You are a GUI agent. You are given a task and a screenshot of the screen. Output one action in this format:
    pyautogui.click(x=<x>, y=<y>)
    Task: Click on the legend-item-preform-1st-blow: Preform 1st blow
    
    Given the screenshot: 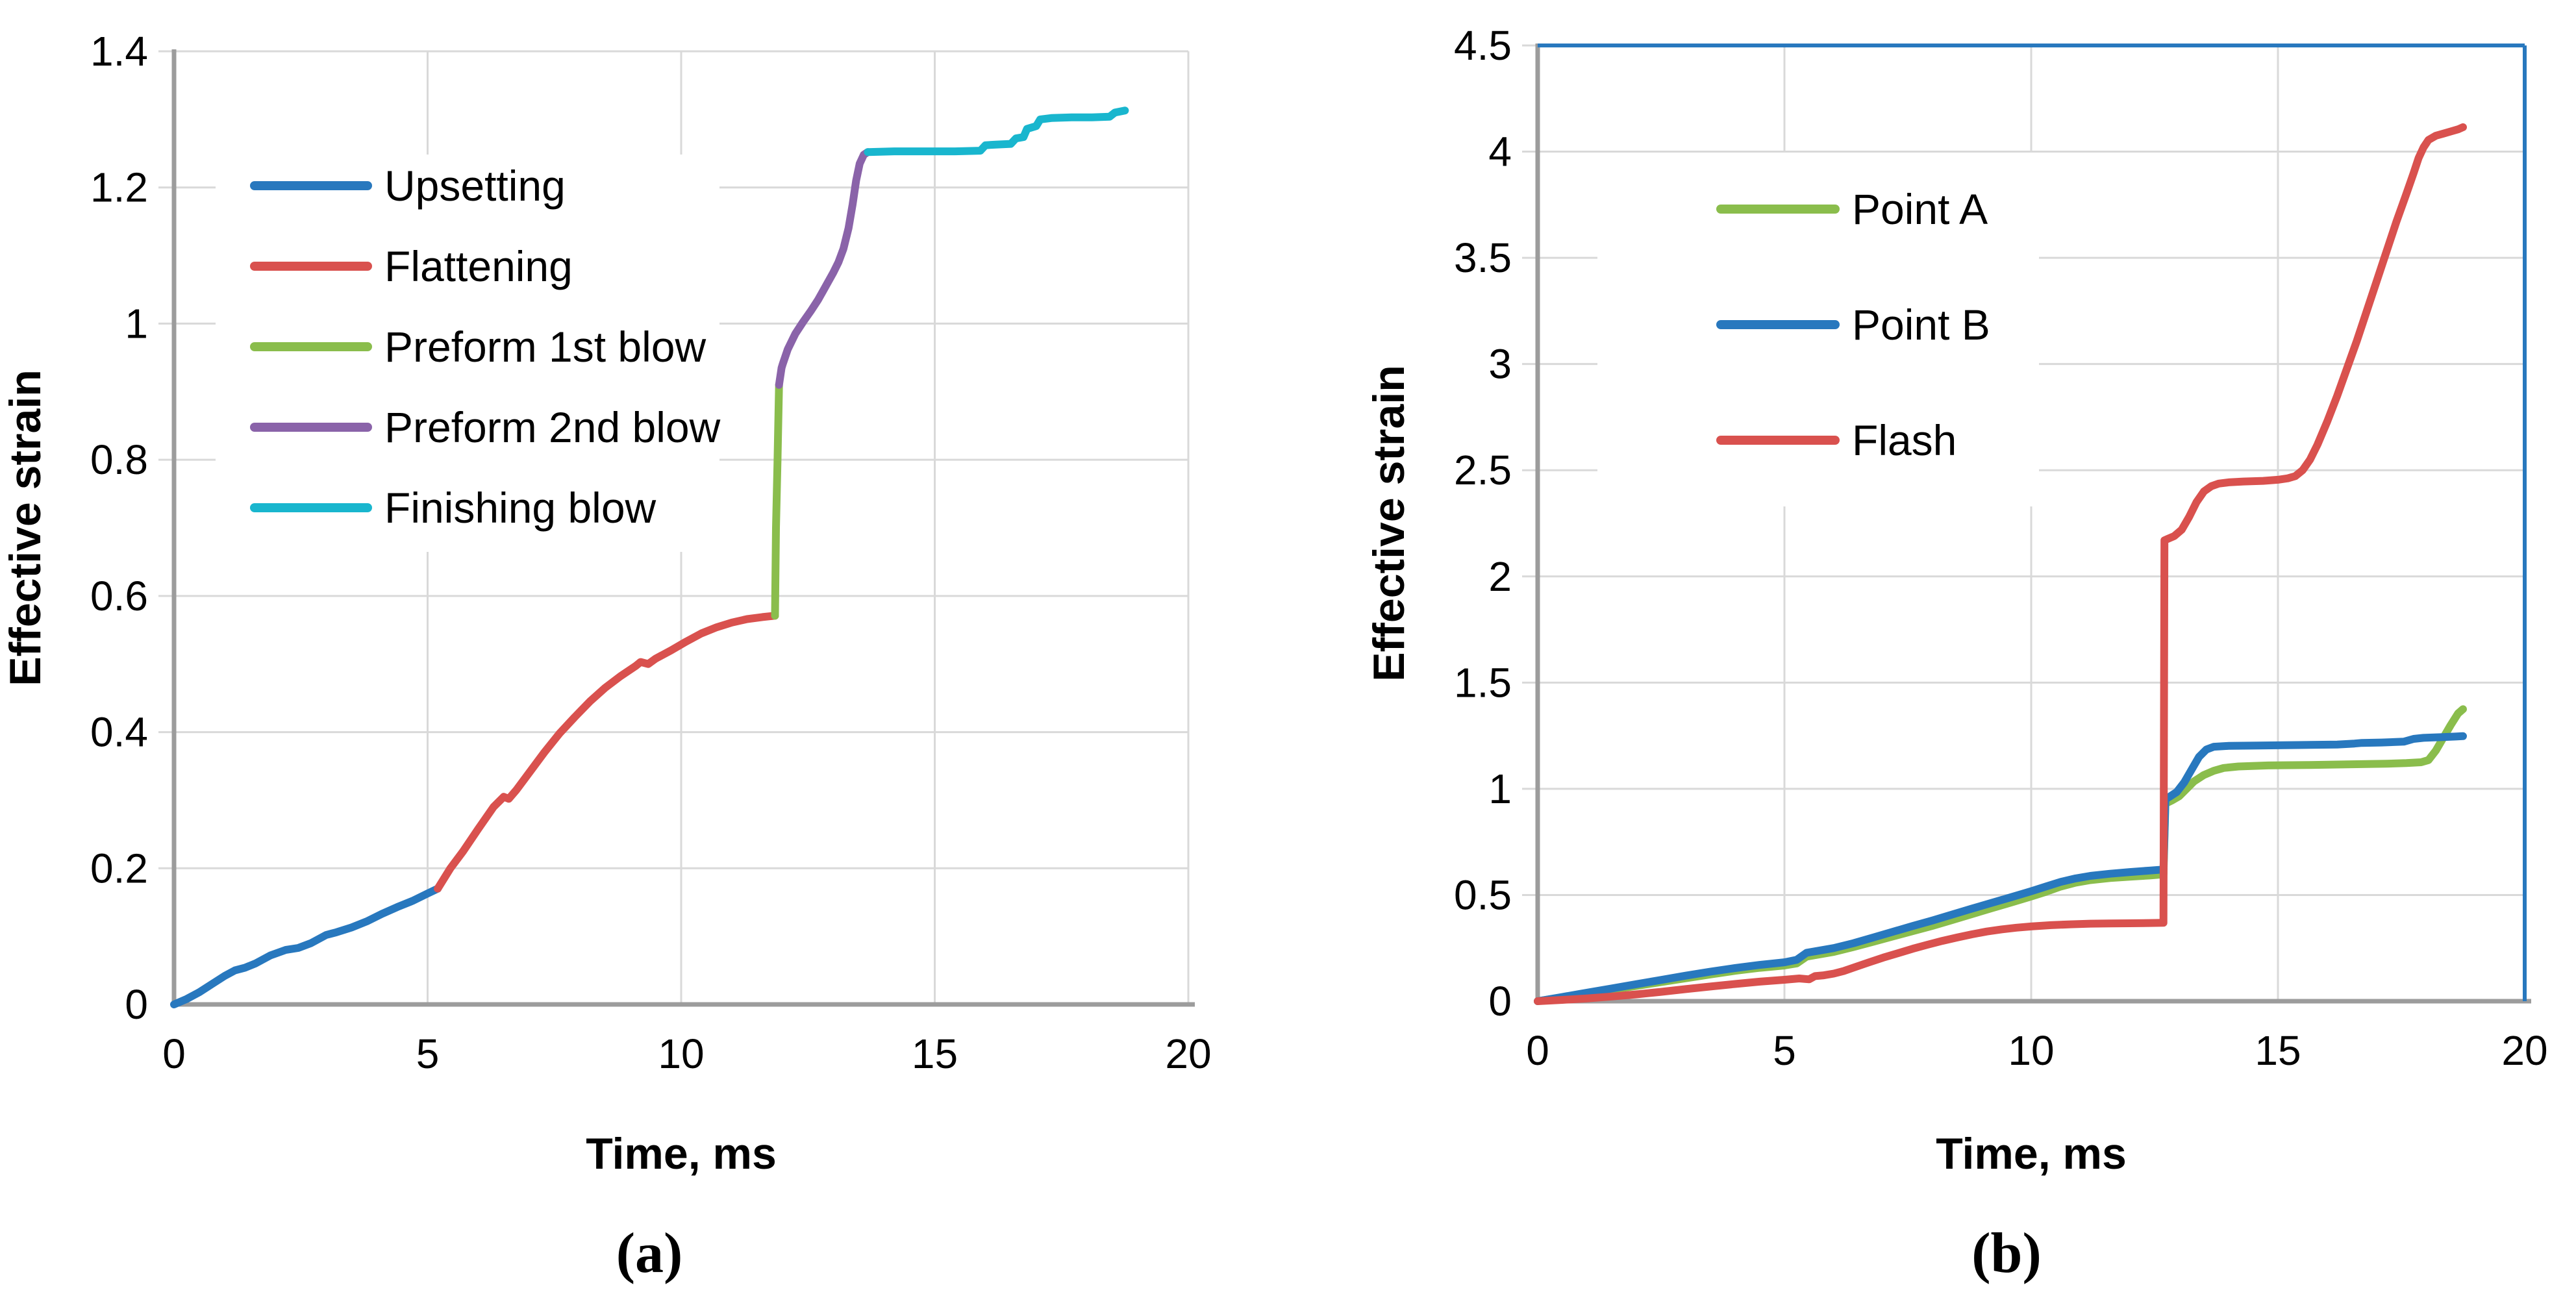 What is the action you would take?
    pyautogui.click(x=478, y=347)
    